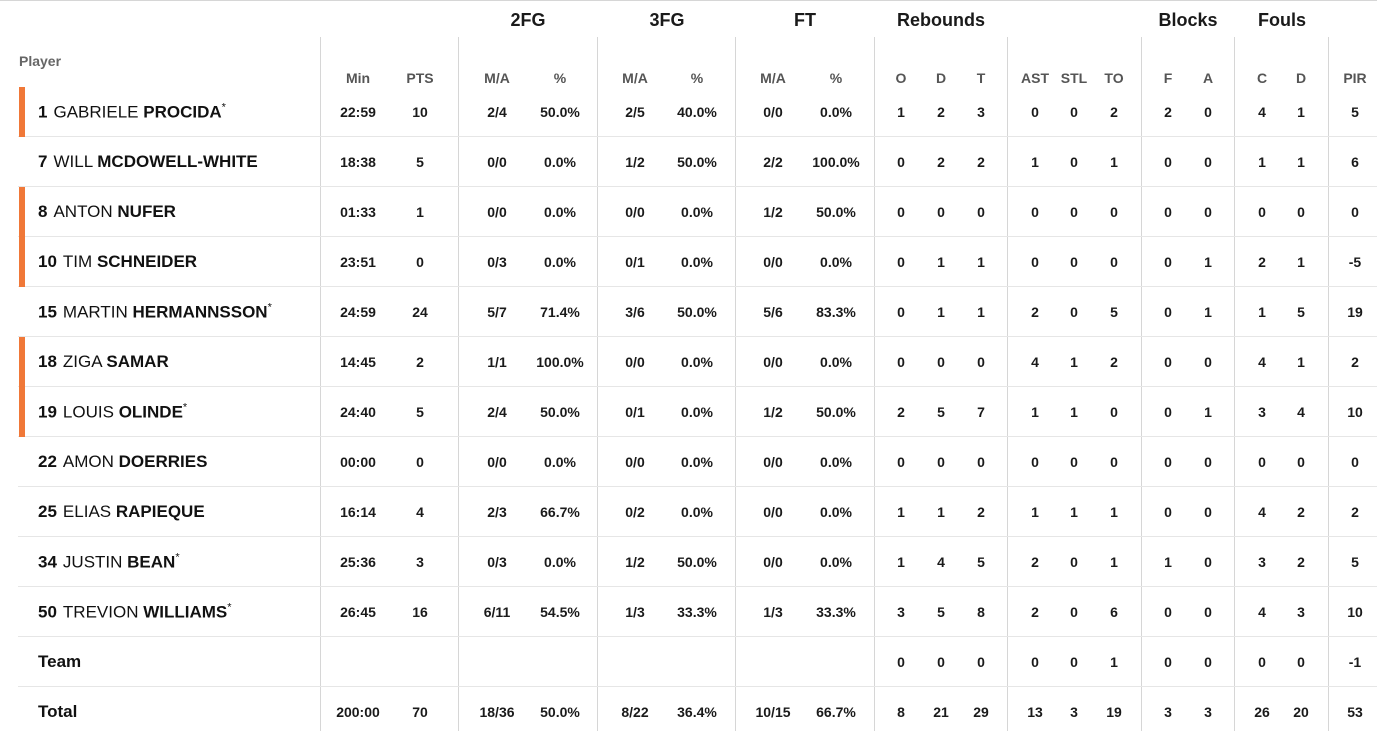 Image resolution: width=1377 pixels, height=731 pixels. What do you see at coordinates (635, 112) in the screenshot?
I see `stat-cell: 2/5` at bounding box center [635, 112].